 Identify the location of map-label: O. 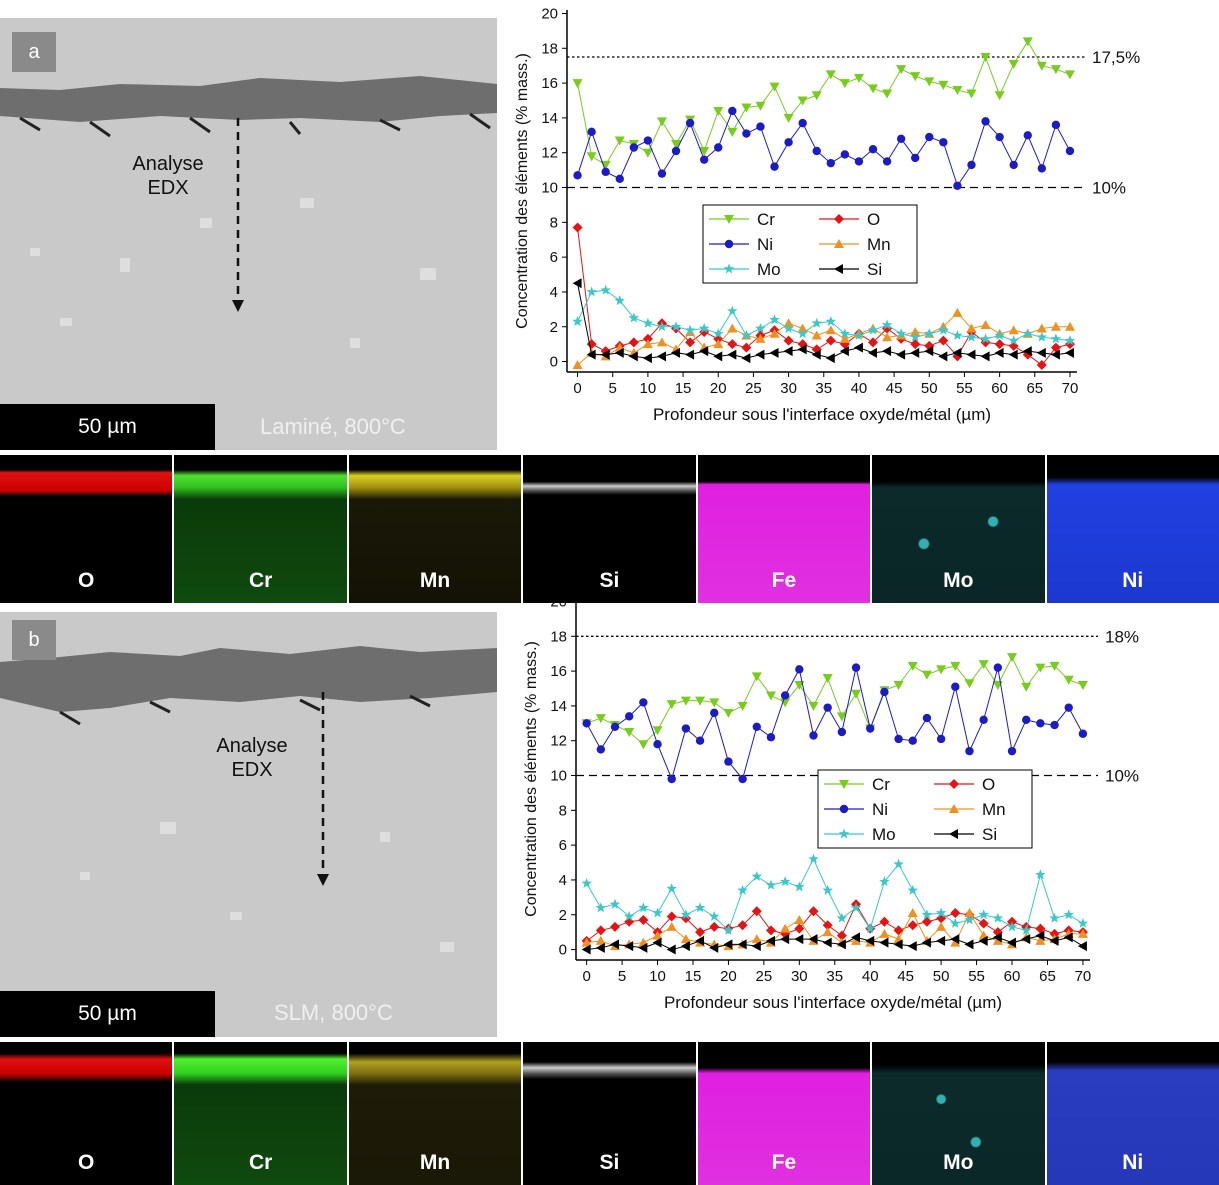
(86, 1162).